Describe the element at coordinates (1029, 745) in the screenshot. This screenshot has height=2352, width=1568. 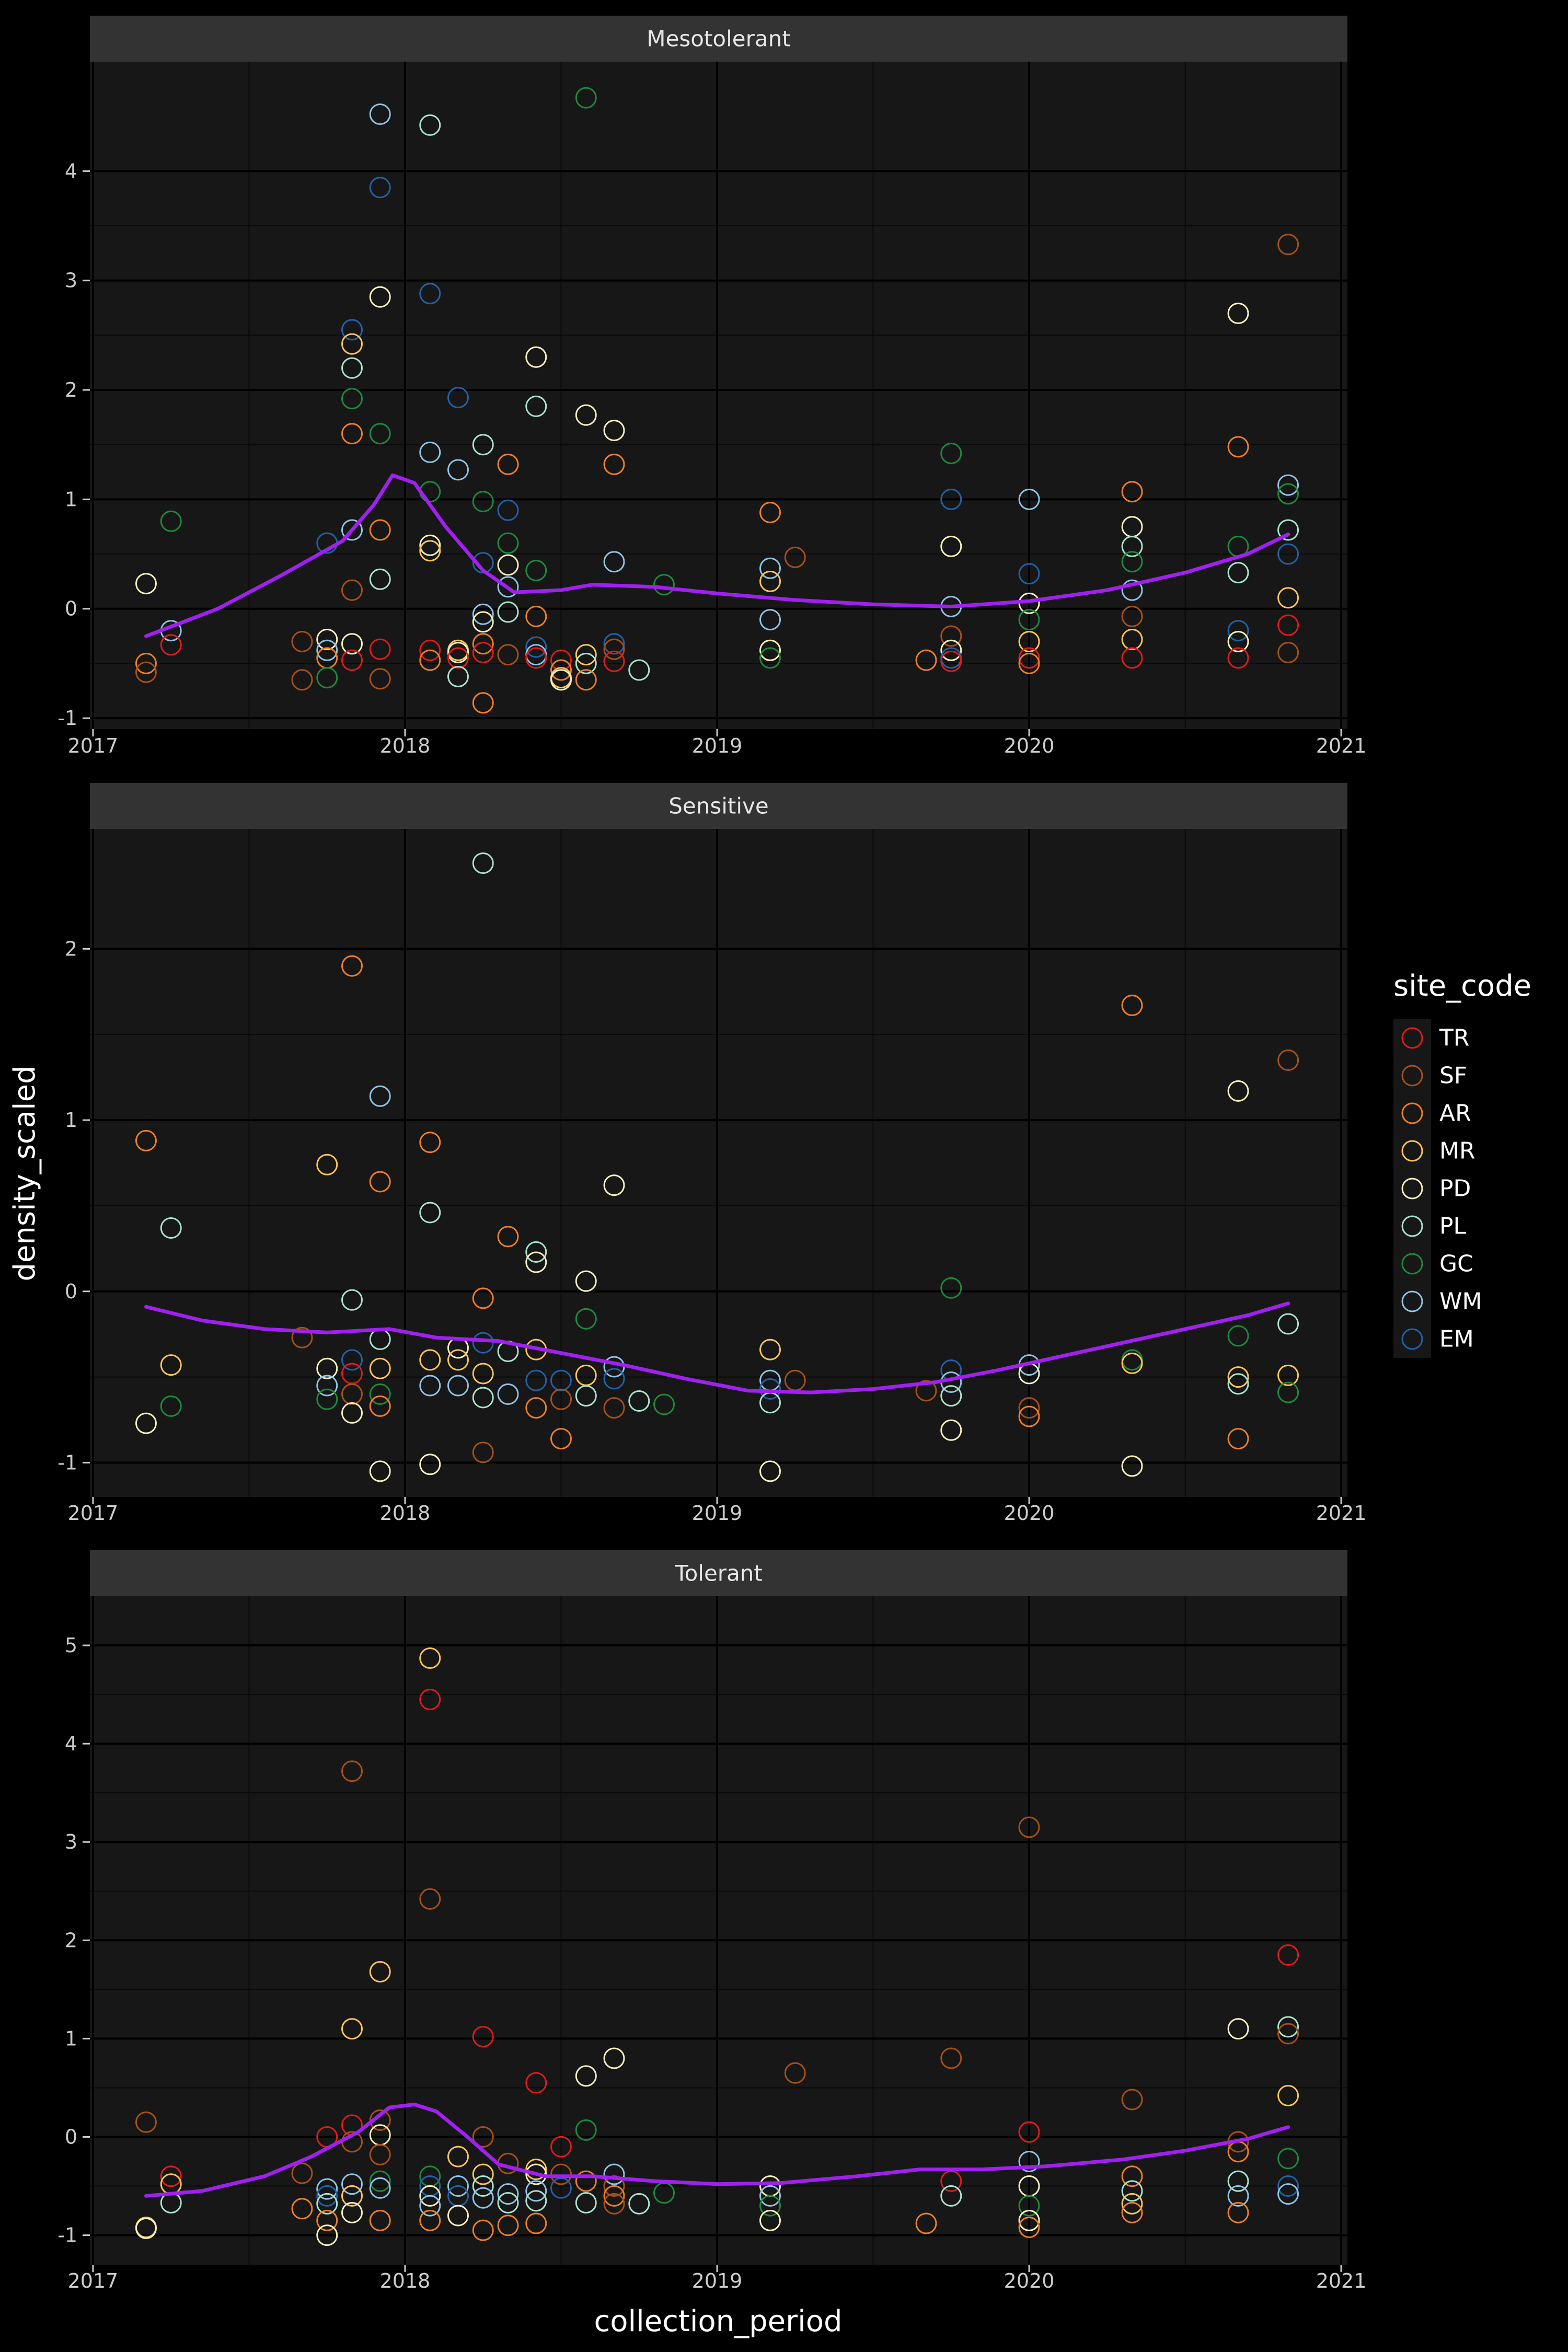
I see `x-tick-label: 2020` at that location.